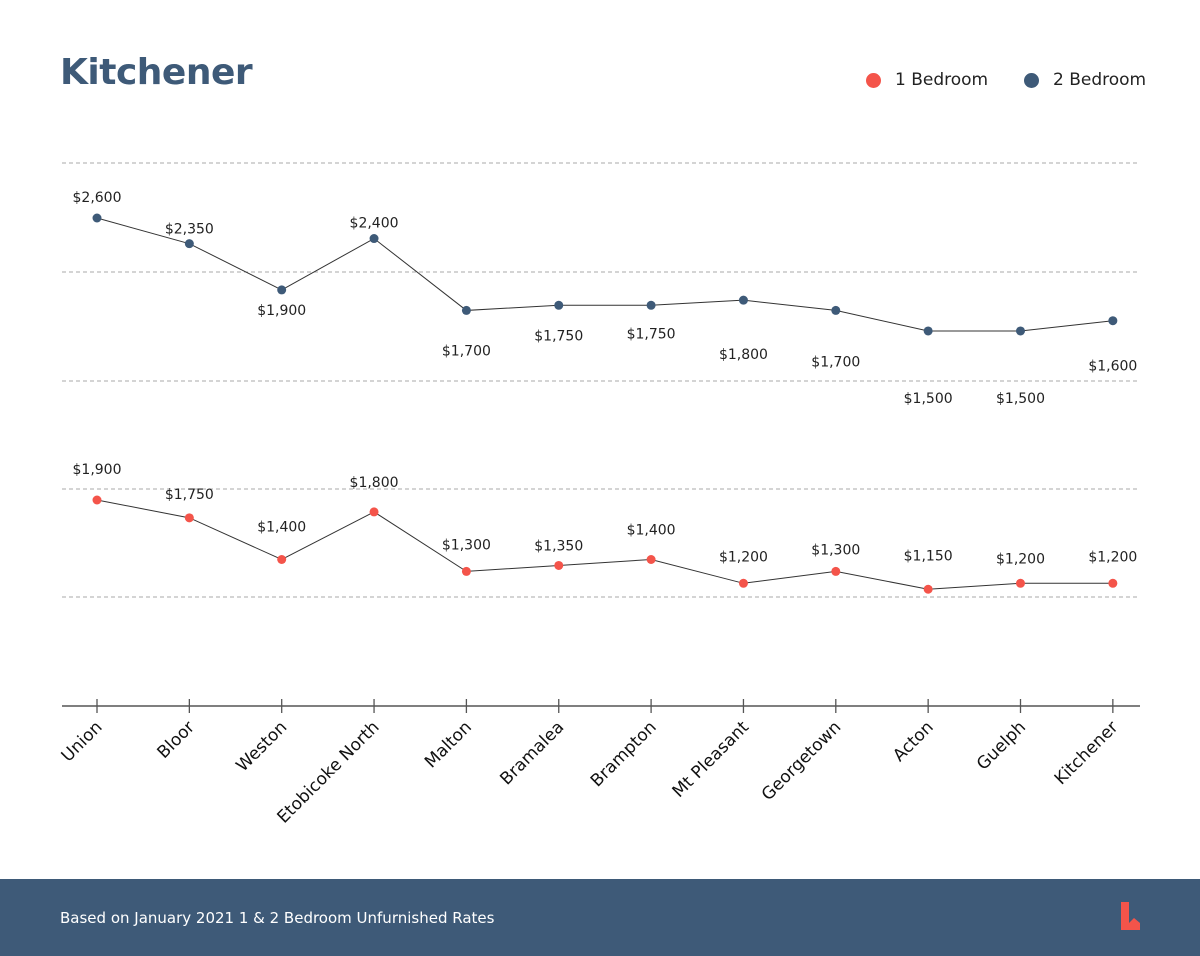 Image resolution: width=1200 pixels, height=956 pixels. What do you see at coordinates (1001, 745) in the screenshot?
I see `x-tick-label: Guelph` at bounding box center [1001, 745].